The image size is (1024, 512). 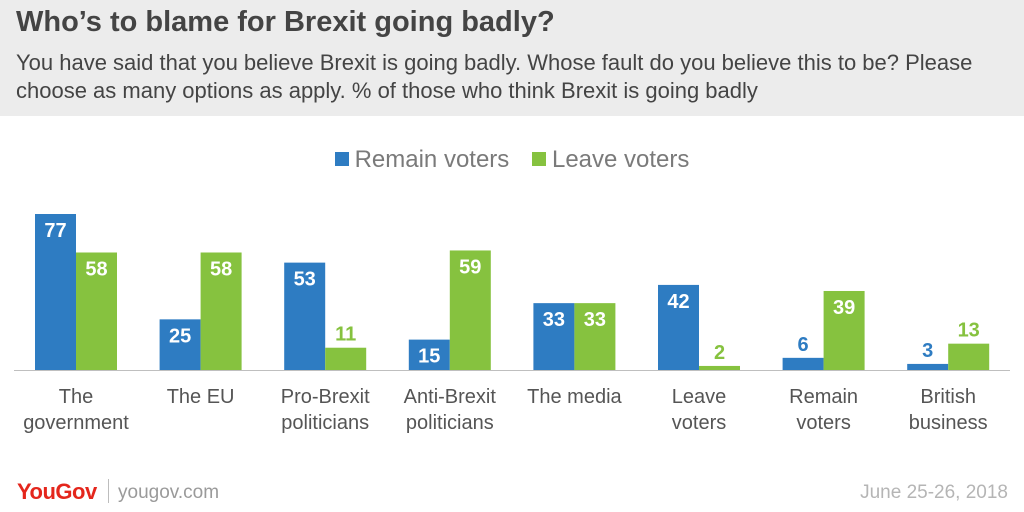 I want to click on data-label-remain-0: 77, so click(x=55, y=231).